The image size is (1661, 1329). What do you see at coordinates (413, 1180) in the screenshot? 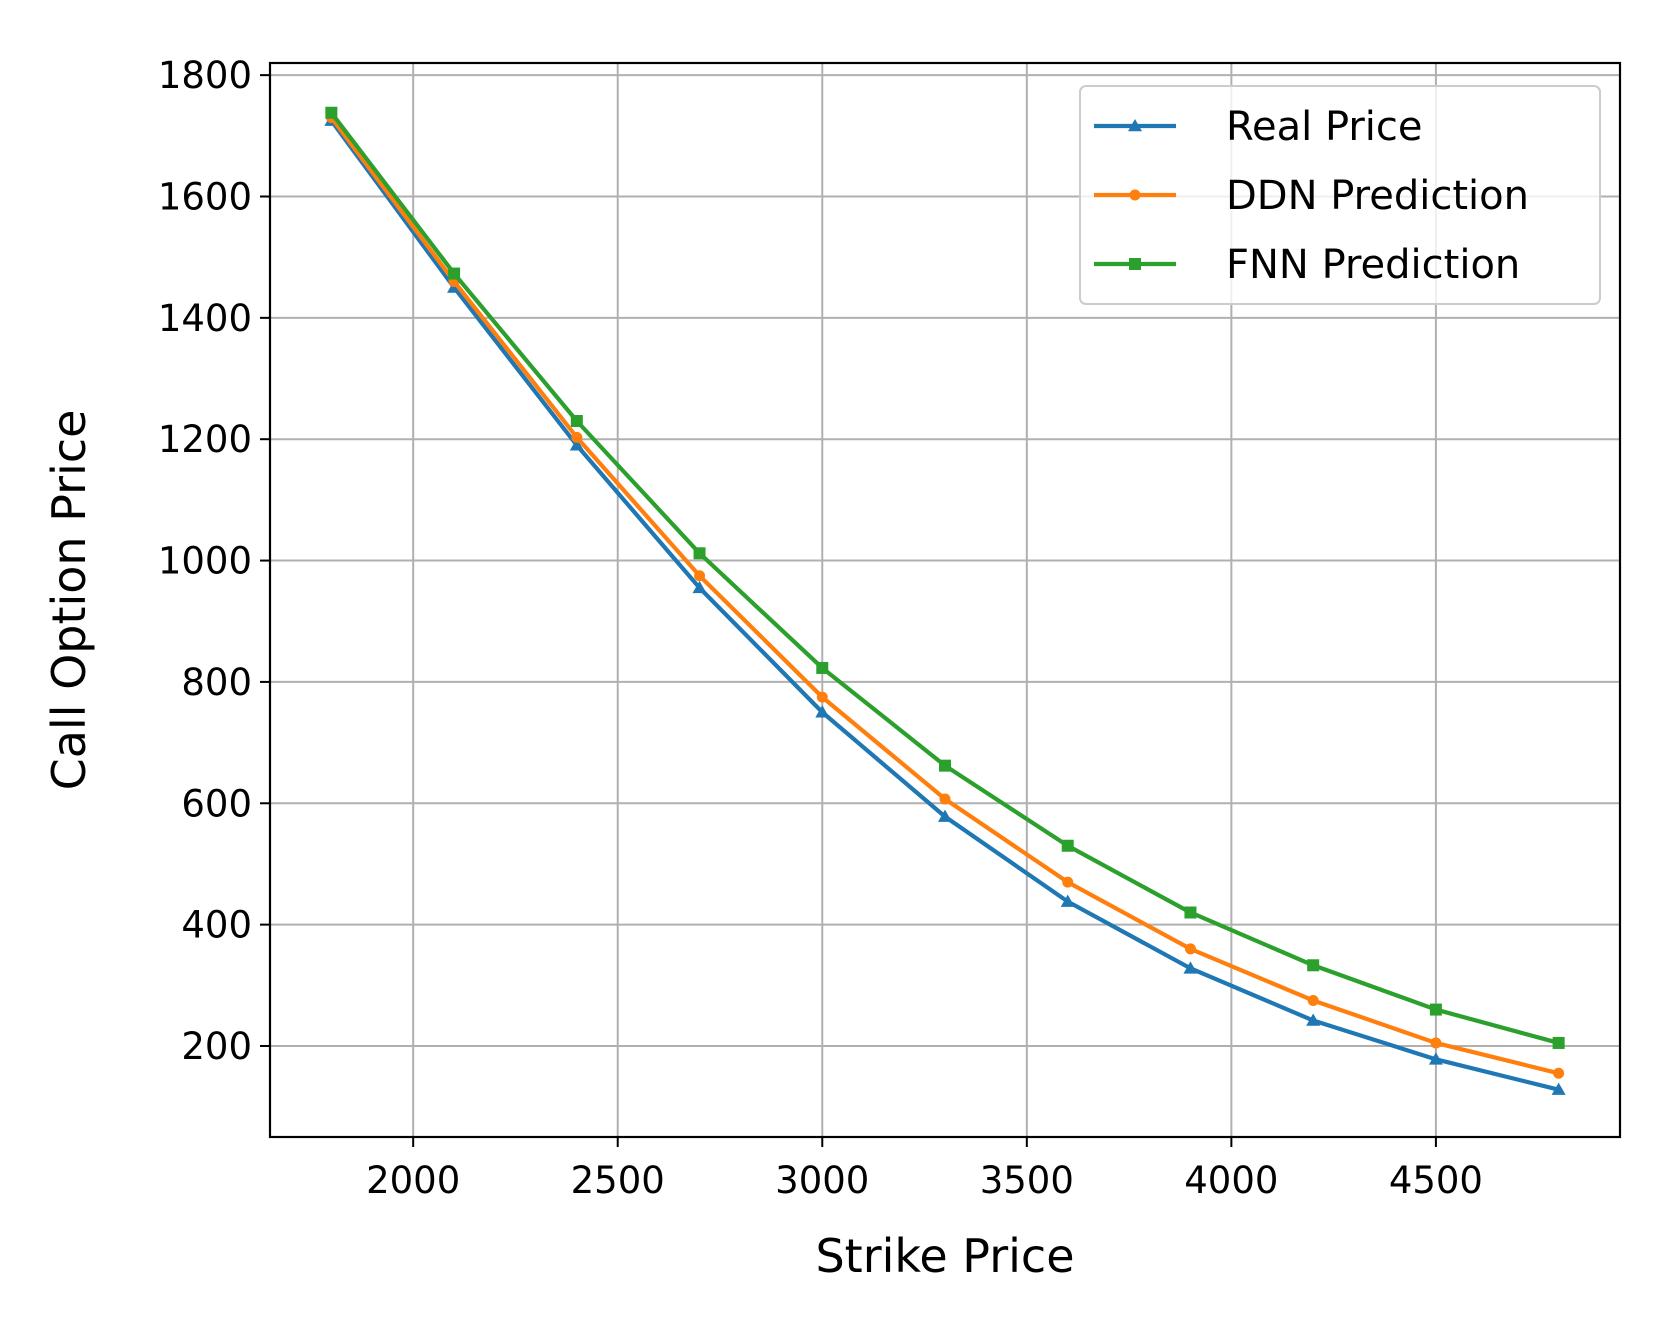
I see `x-tick-label: 2000` at bounding box center [413, 1180].